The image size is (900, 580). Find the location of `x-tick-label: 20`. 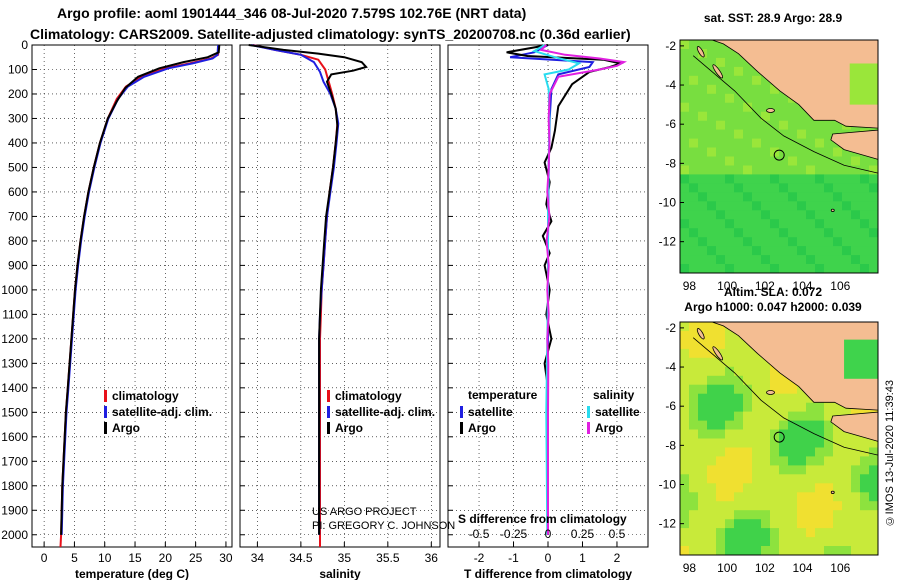

x-tick-label: 20 is located at coordinates (166, 558).